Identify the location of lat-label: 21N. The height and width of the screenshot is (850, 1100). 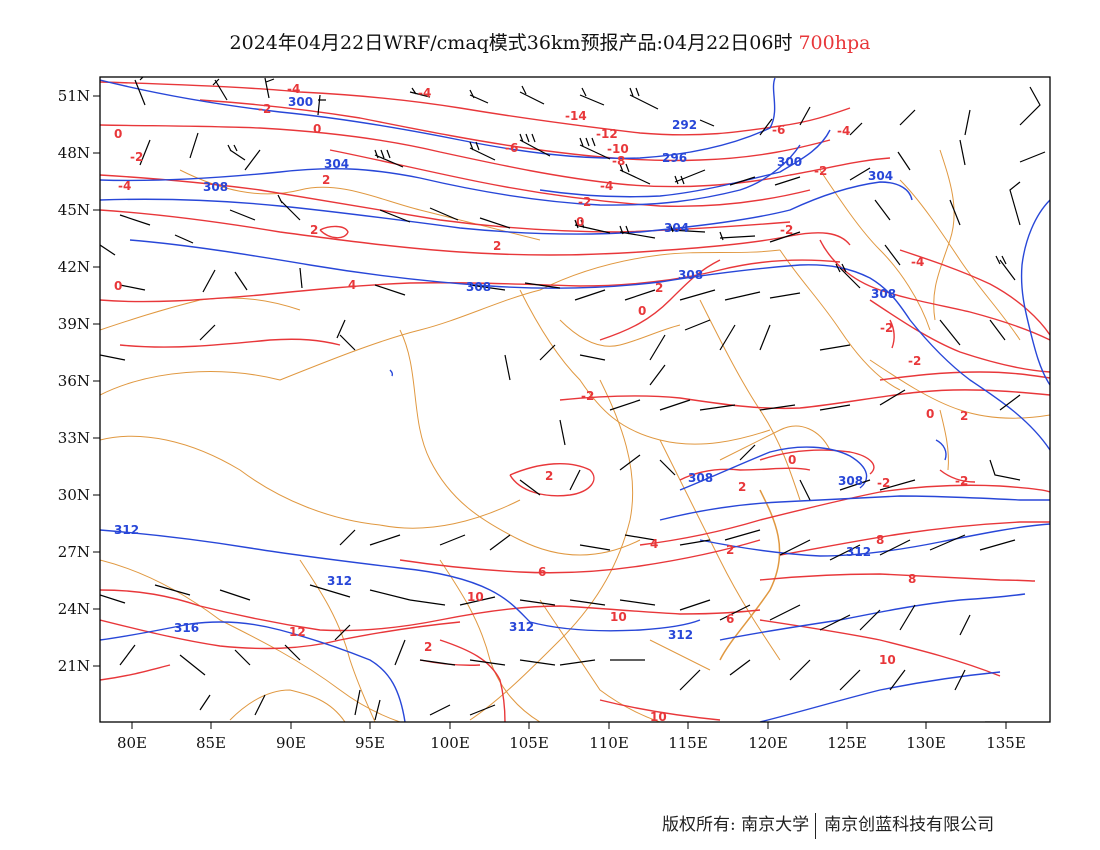
(74, 666).